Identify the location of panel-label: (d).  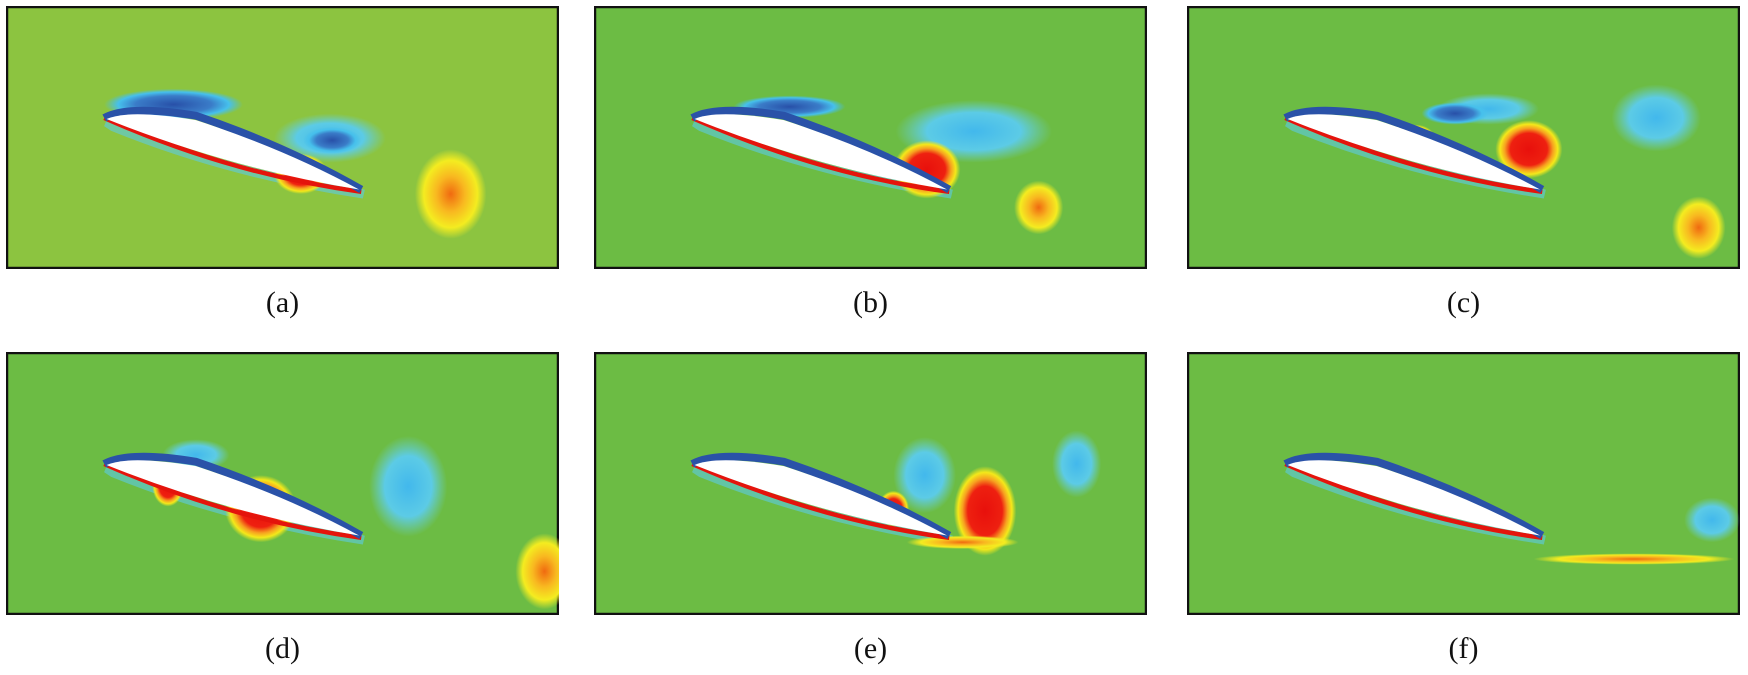
(282, 648).